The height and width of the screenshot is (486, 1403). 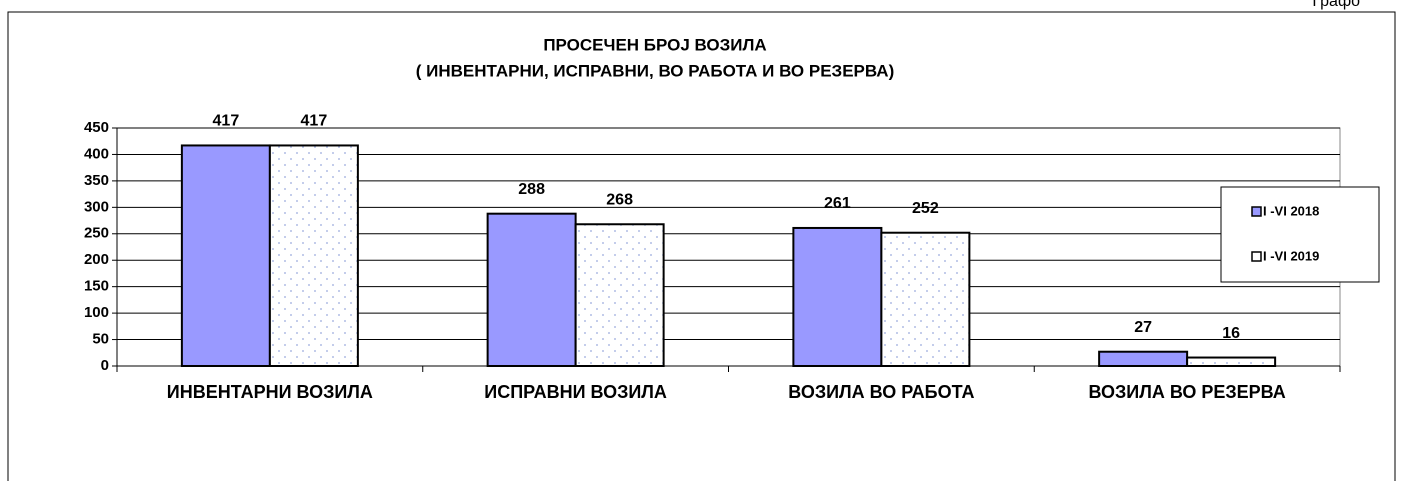 What do you see at coordinates (105, 365) in the screenshot?
I see `y-tick-label: 0` at bounding box center [105, 365].